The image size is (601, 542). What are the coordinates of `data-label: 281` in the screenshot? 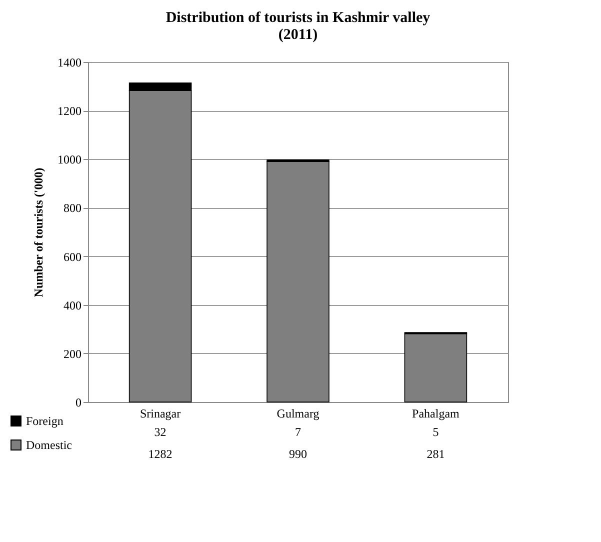 It's located at (435, 454).